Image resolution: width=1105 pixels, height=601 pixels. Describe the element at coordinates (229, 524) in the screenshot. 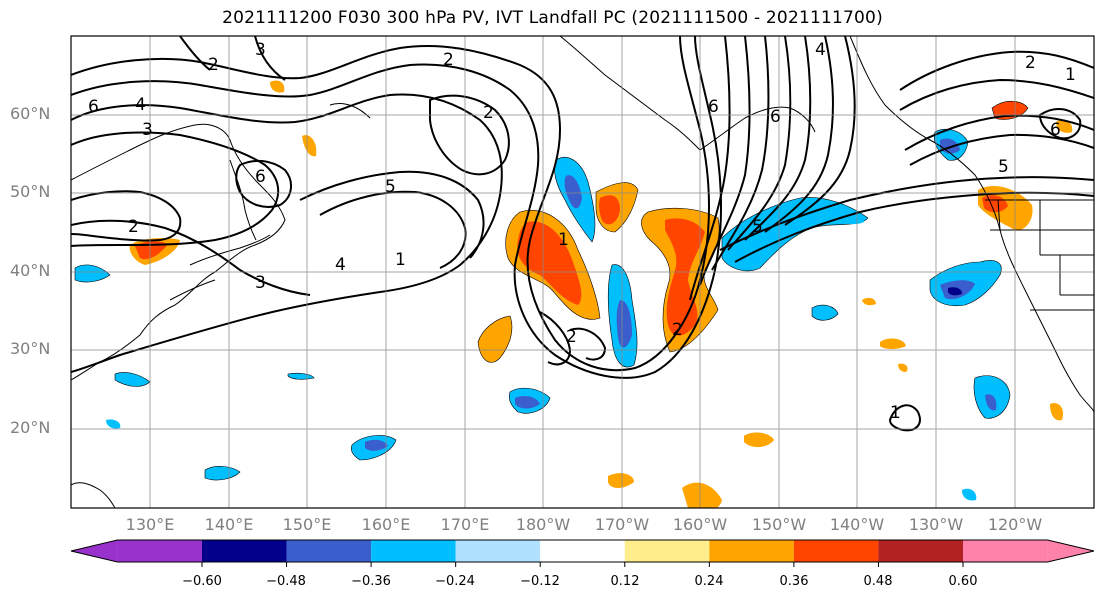

I see `lon-label: 140°E` at that location.